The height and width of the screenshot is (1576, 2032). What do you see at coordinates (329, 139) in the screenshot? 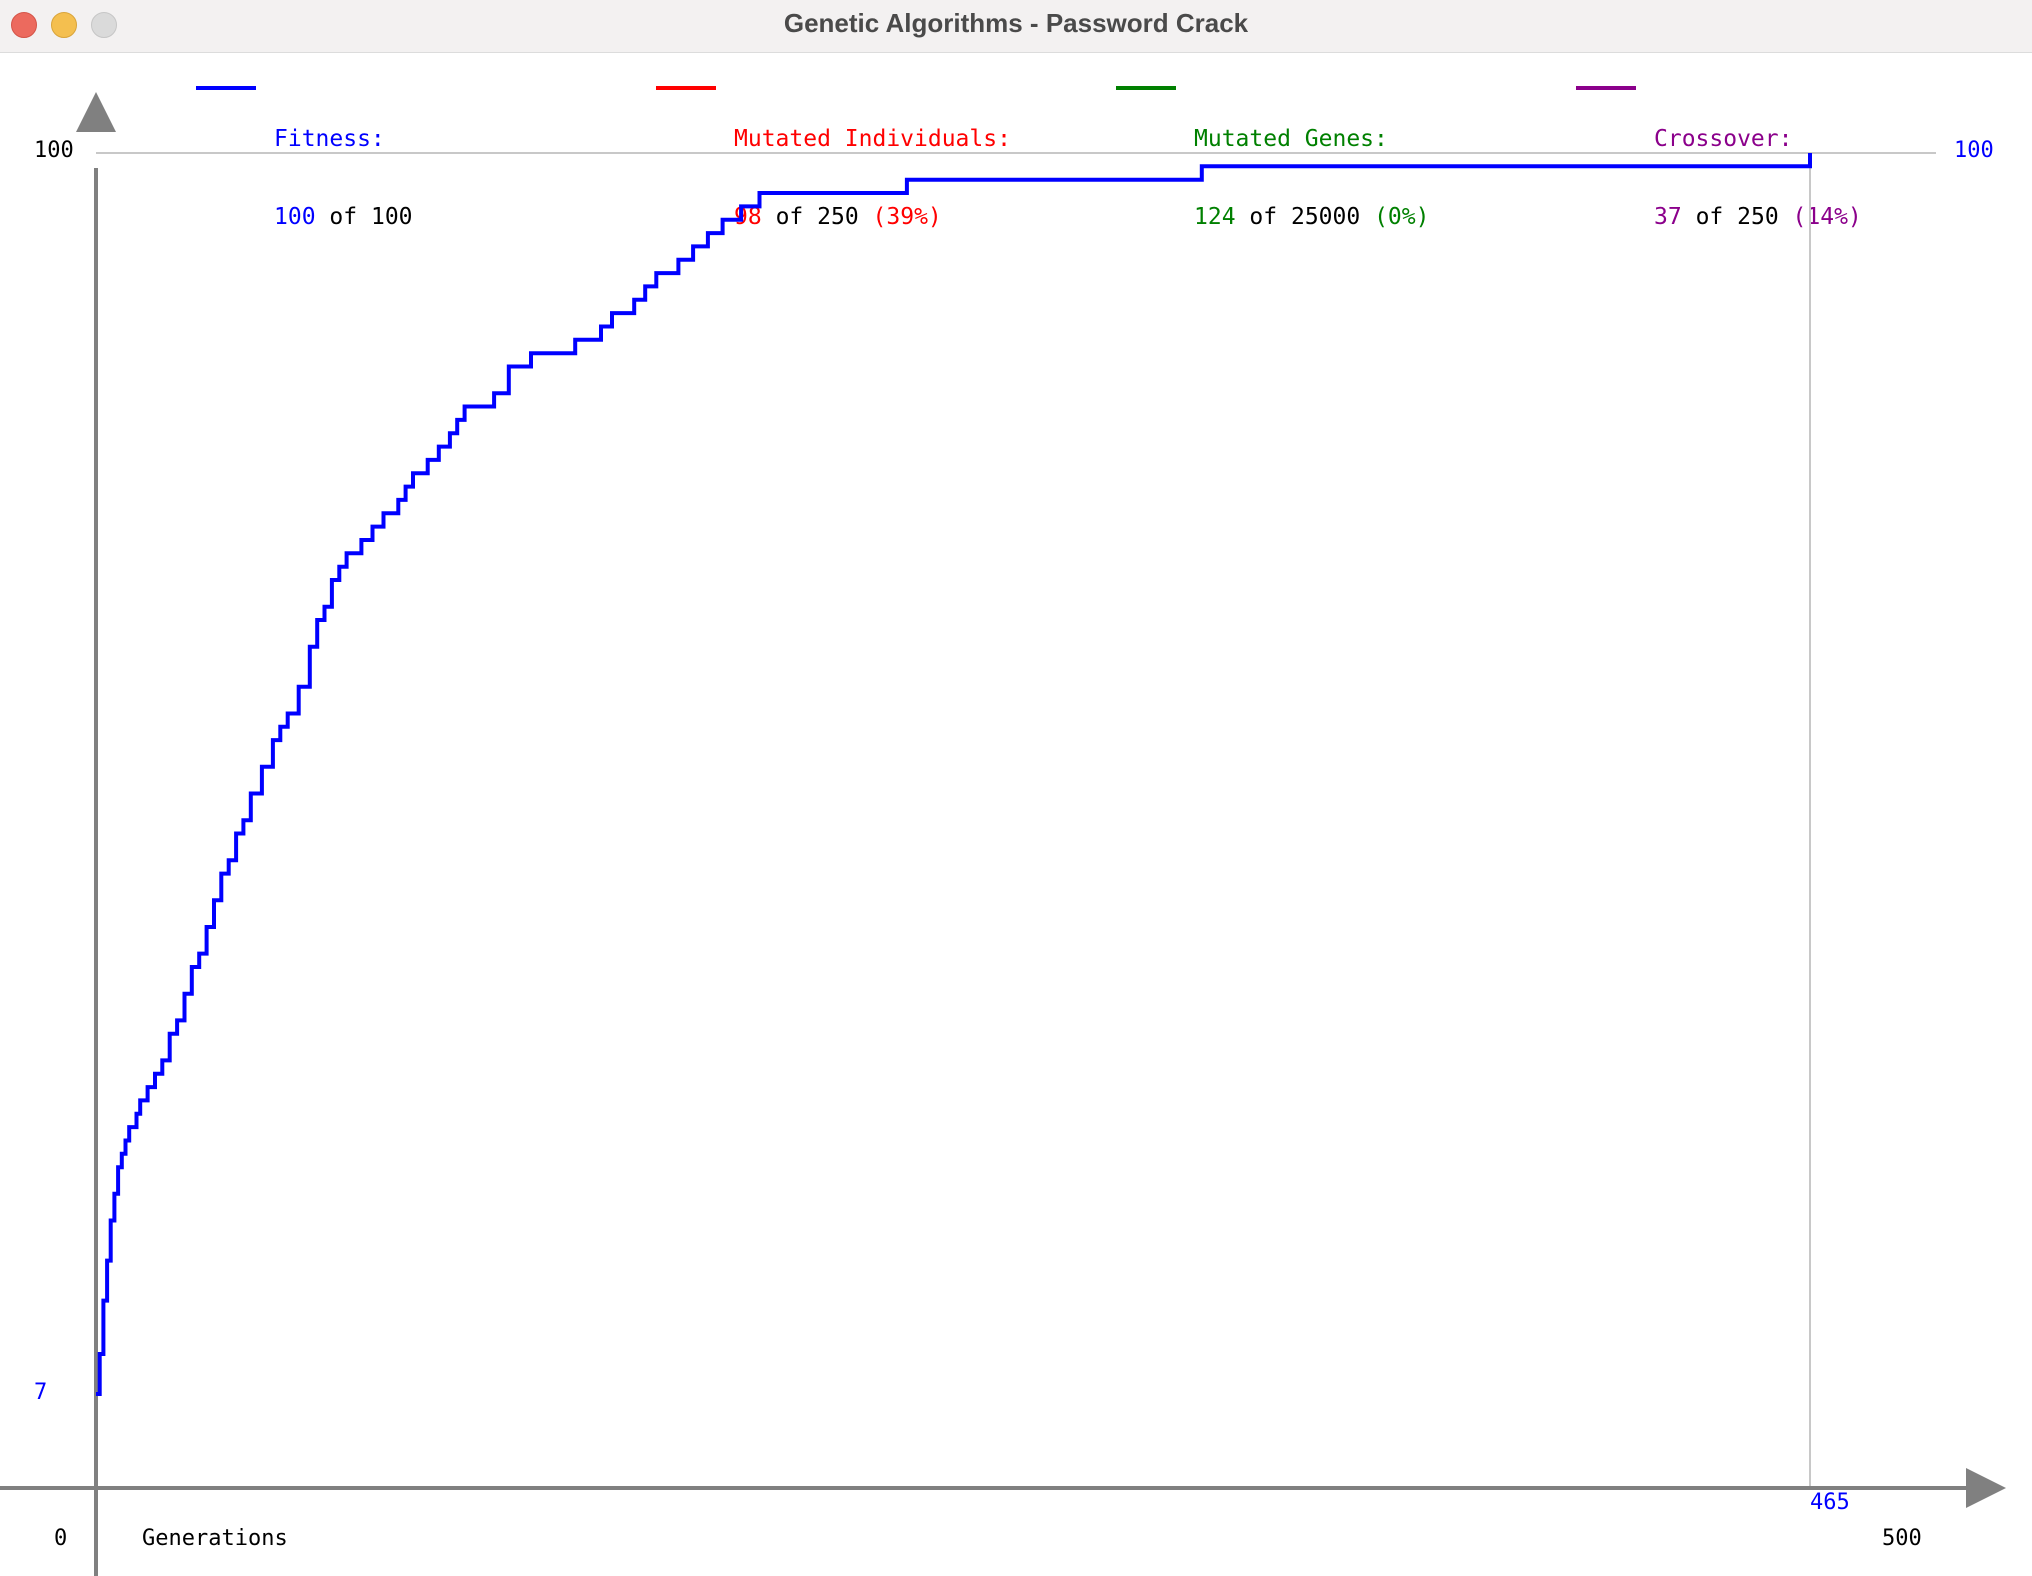
I see `legend-fitness-label: Fitness:` at bounding box center [329, 139].